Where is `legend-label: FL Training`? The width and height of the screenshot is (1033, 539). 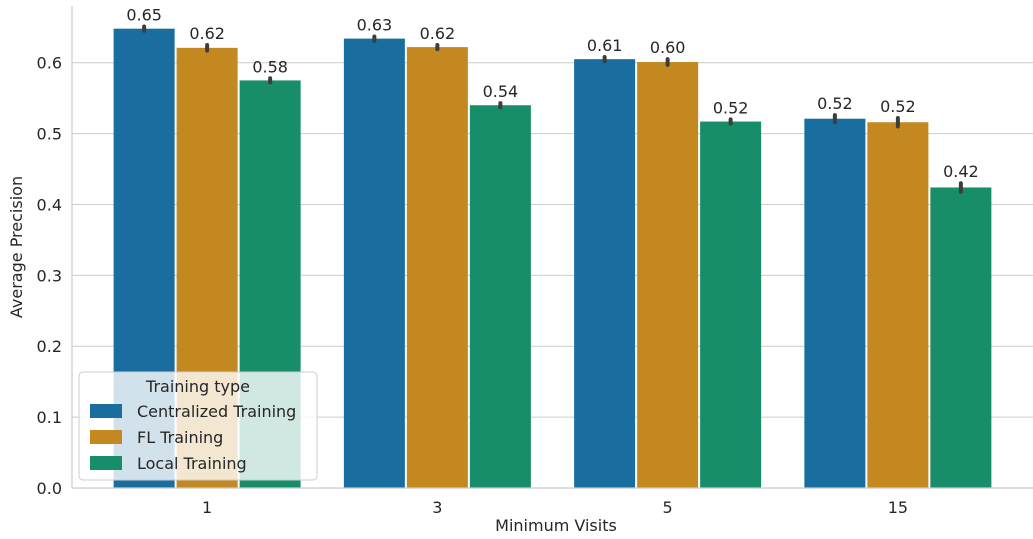
legend-label: FL Training is located at coordinates (180, 437).